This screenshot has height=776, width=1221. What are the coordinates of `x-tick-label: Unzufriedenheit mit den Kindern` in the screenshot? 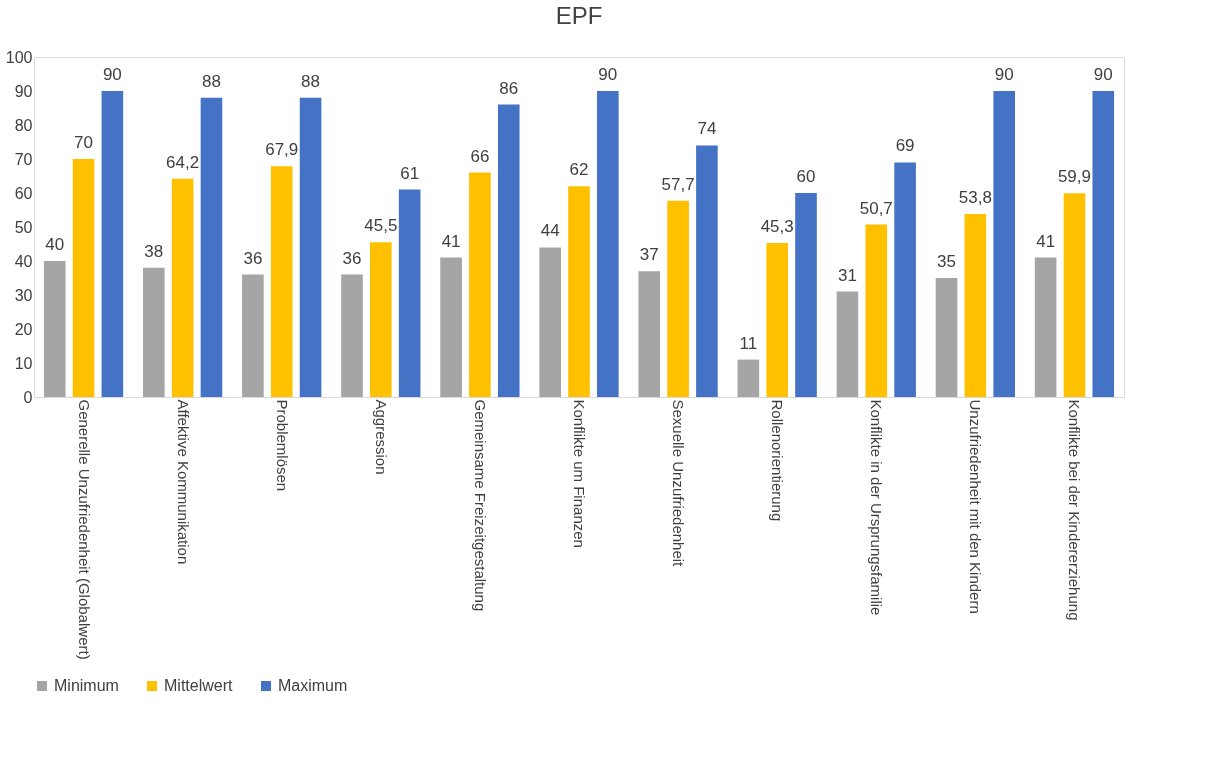 It's located at (976, 506).